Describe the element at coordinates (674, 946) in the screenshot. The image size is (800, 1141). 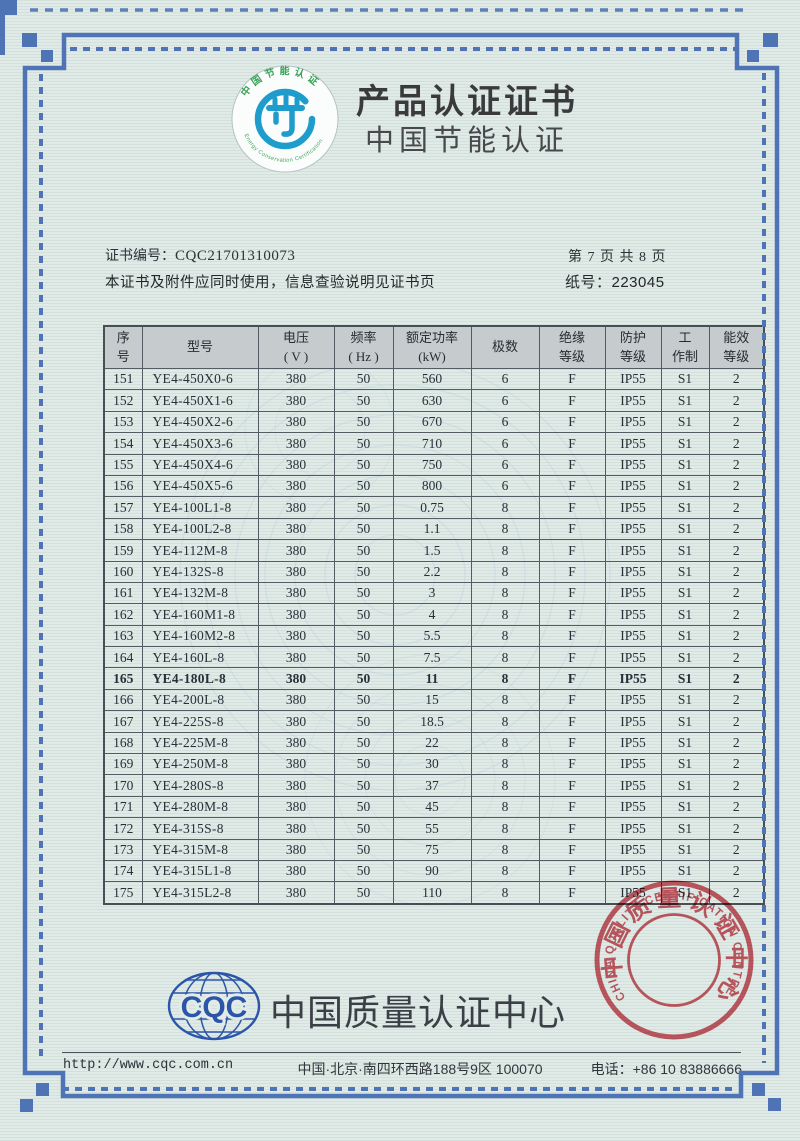
I see `svg-text:CHINA QUALITY CERTIFICATION: CHINA QUALITY CERTIFICATION CENTRE` at that location.